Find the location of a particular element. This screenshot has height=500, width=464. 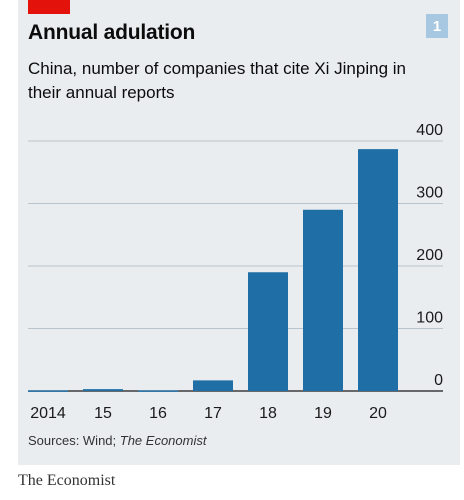

x-tick-label: 20 is located at coordinates (378, 413).